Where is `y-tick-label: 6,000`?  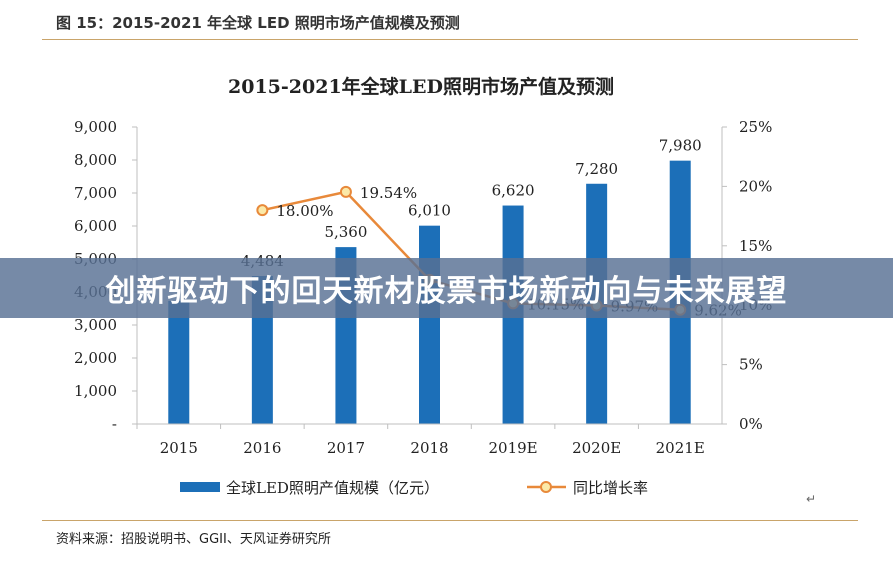
y-tick-label: 6,000 is located at coordinates (95, 226).